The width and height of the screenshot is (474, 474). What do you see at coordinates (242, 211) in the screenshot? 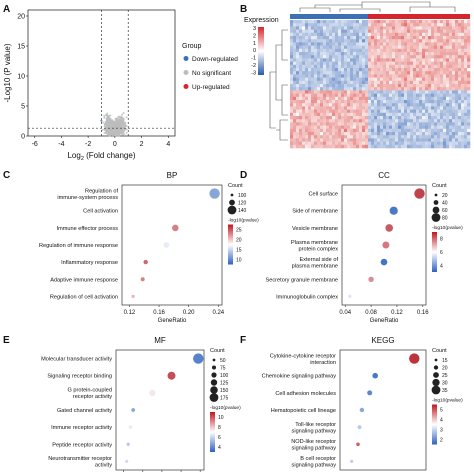
I see `size-legend-label: 140` at bounding box center [242, 211].